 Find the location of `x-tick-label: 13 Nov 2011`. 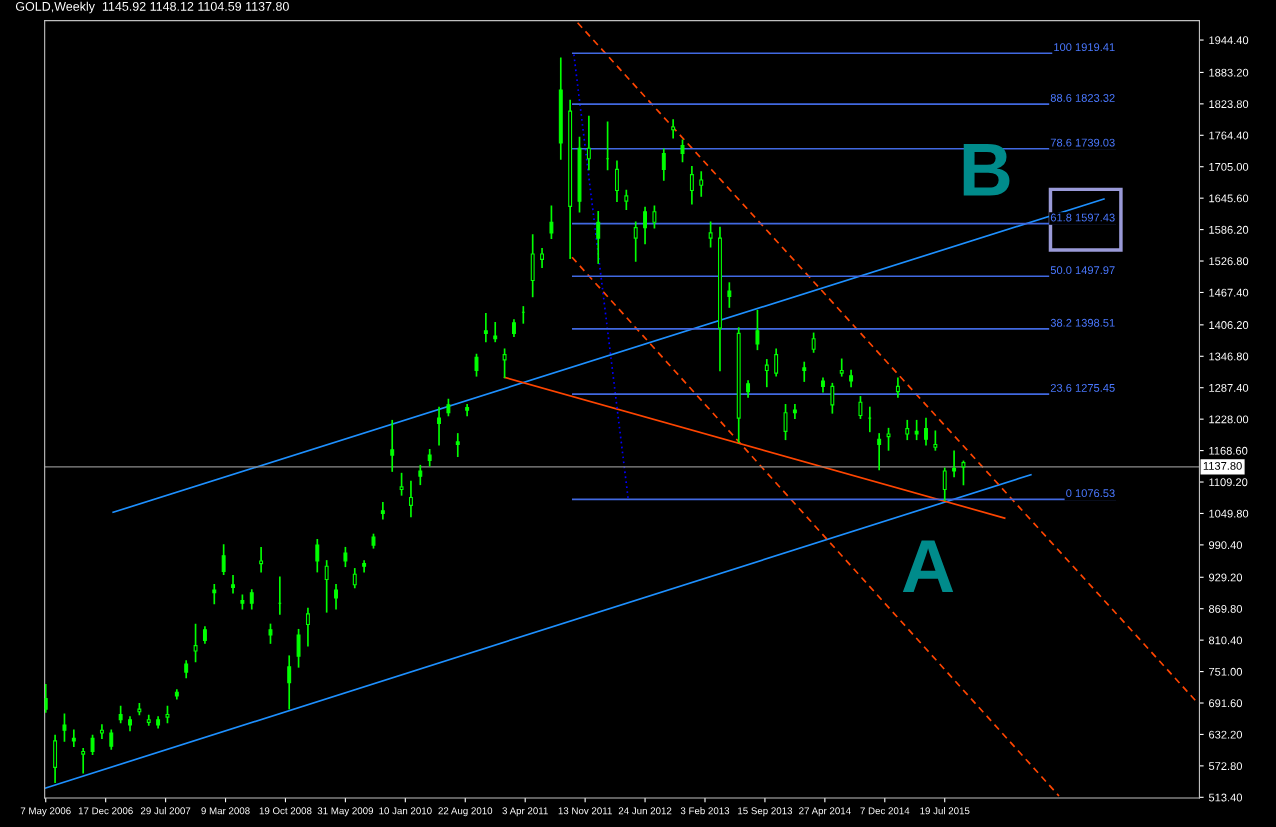

x-tick-label: 13 Nov 2011 is located at coordinates (585, 811).